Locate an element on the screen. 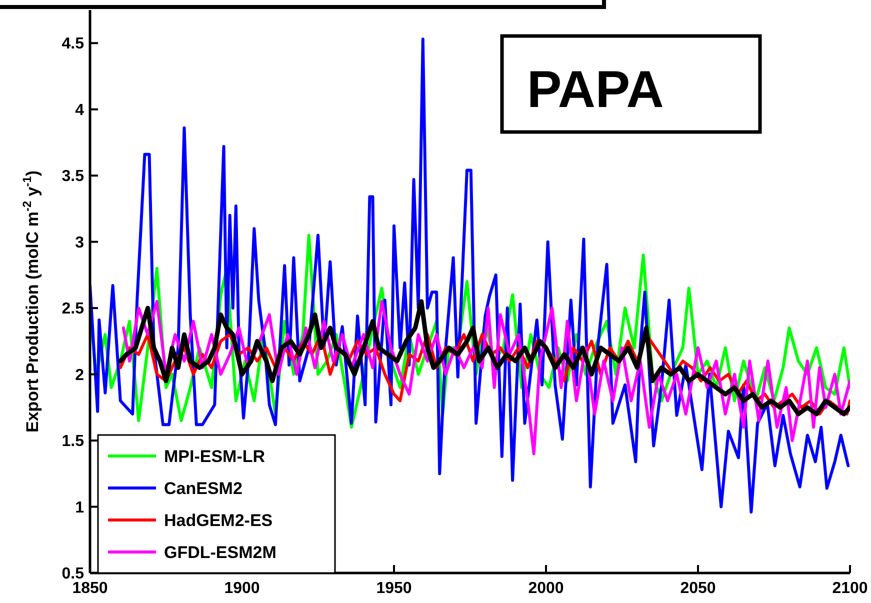  y-tick-label: 4.5 is located at coordinates (73, 44).